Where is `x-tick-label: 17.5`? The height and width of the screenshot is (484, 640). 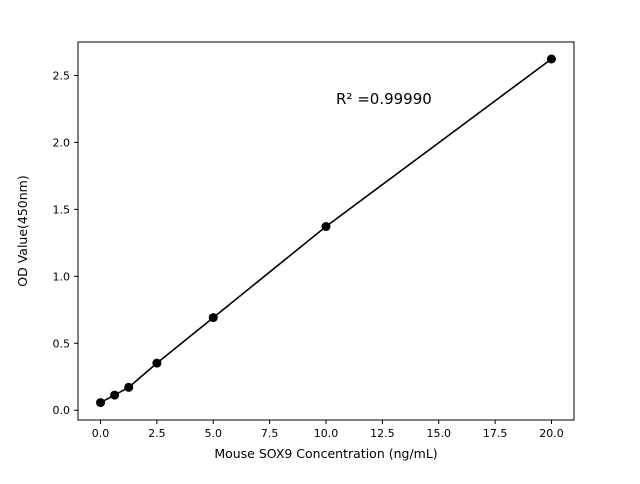
x-tick-label: 17.5 is located at coordinates (495, 433).